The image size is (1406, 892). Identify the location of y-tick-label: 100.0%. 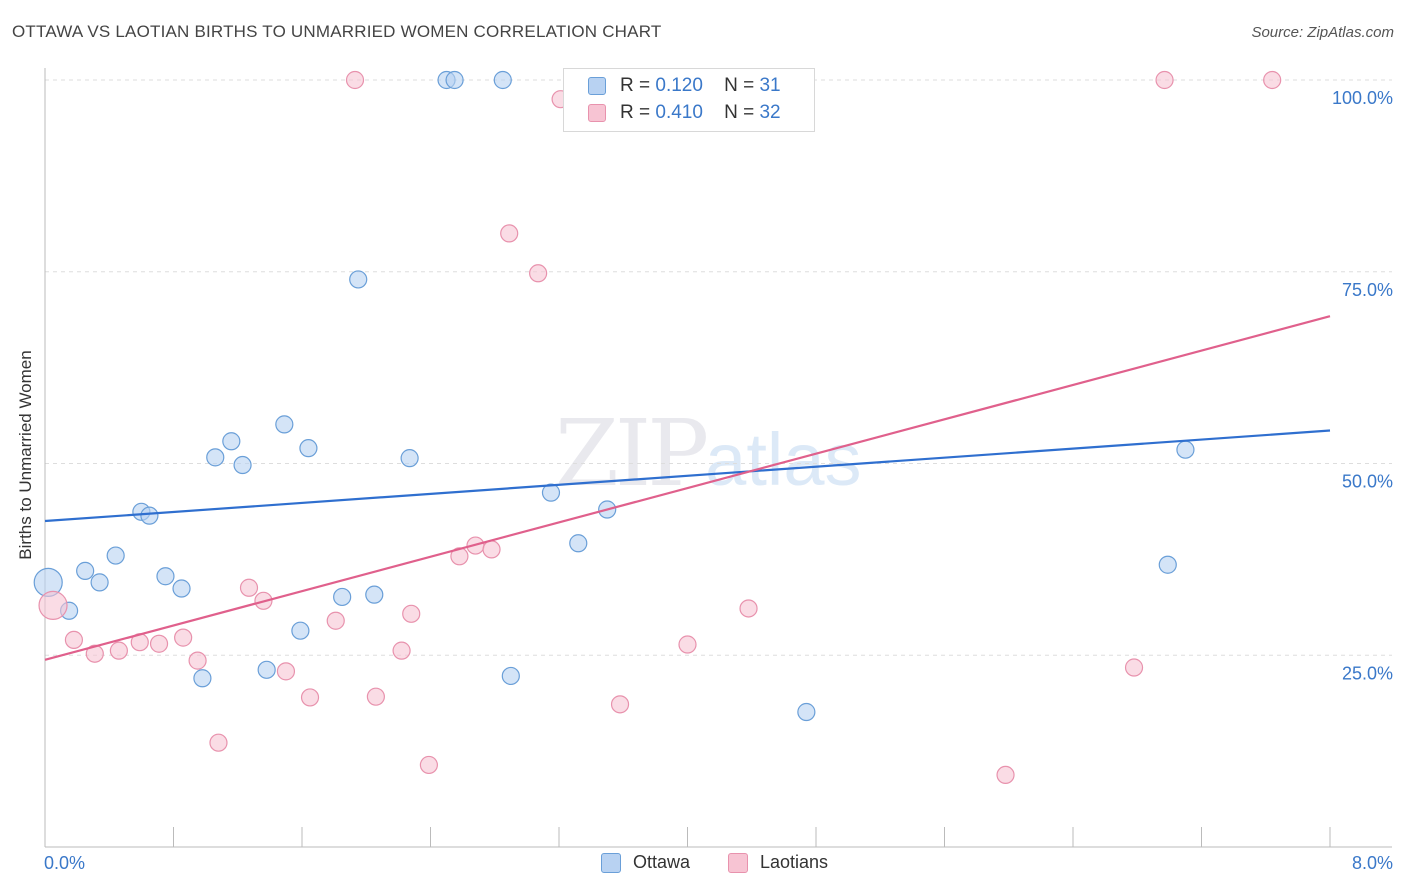
(1362, 98).